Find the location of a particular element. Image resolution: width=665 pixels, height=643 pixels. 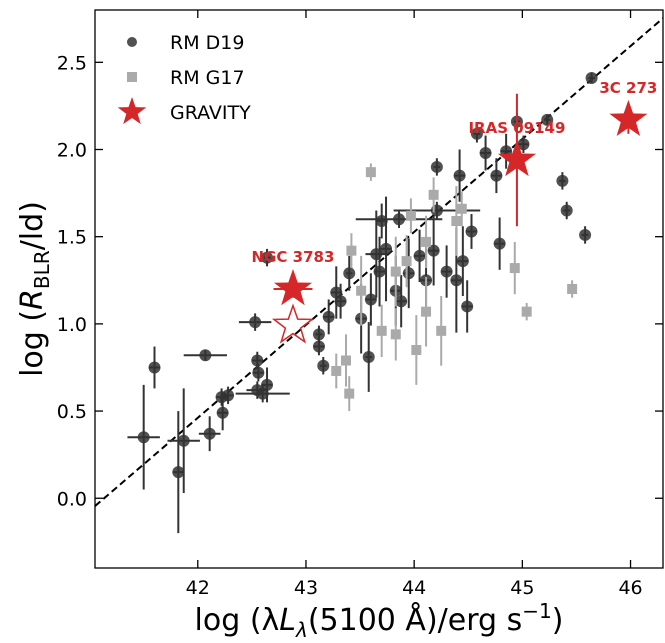

legend-label: RM D19 is located at coordinates (207, 43).